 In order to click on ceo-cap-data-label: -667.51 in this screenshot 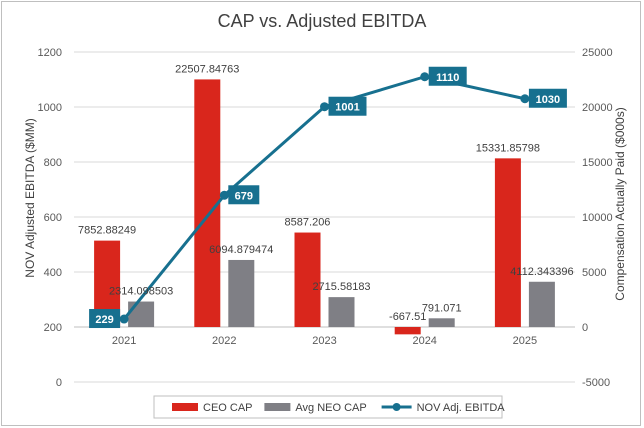, I will do `click(407, 317)`.